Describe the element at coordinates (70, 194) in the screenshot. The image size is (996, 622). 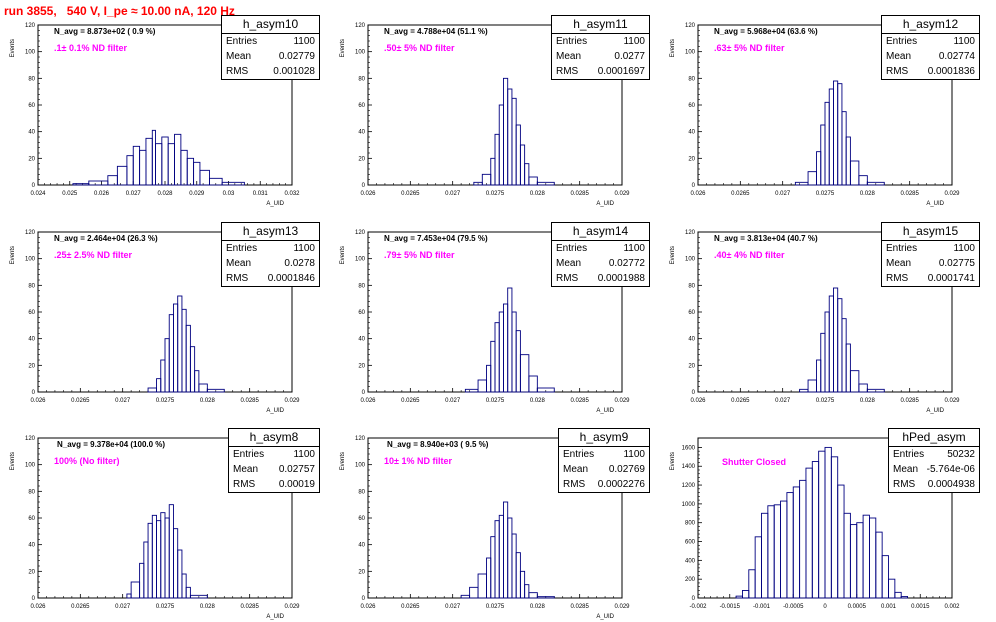
I see `x-tick-label: 0.025` at that location.